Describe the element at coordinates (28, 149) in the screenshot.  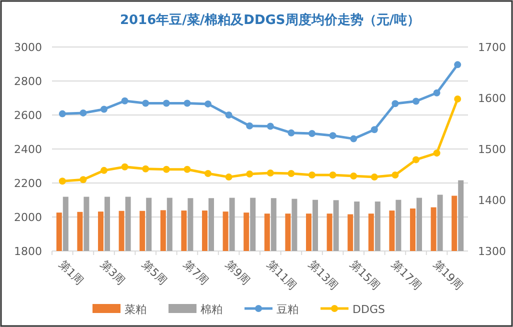
I see `y-tick-label: 2400` at that location.